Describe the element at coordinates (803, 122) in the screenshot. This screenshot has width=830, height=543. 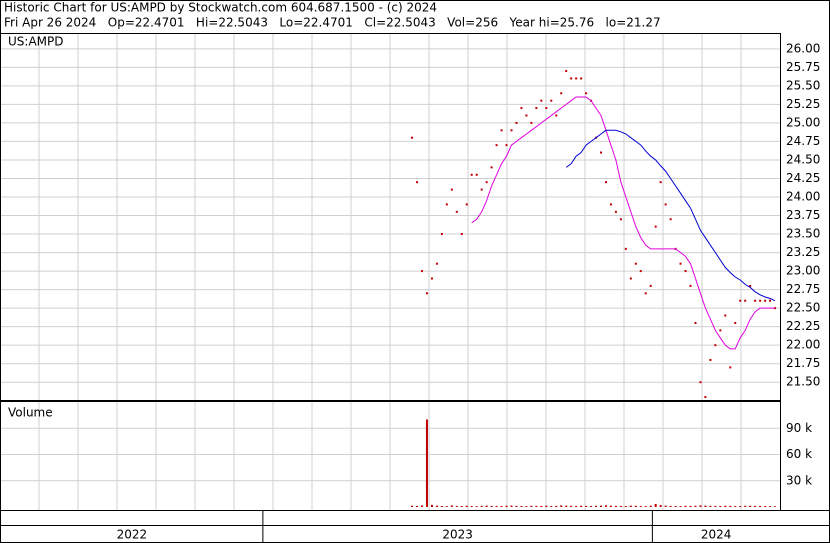
I see `y-tick-label: 25.00` at that location.